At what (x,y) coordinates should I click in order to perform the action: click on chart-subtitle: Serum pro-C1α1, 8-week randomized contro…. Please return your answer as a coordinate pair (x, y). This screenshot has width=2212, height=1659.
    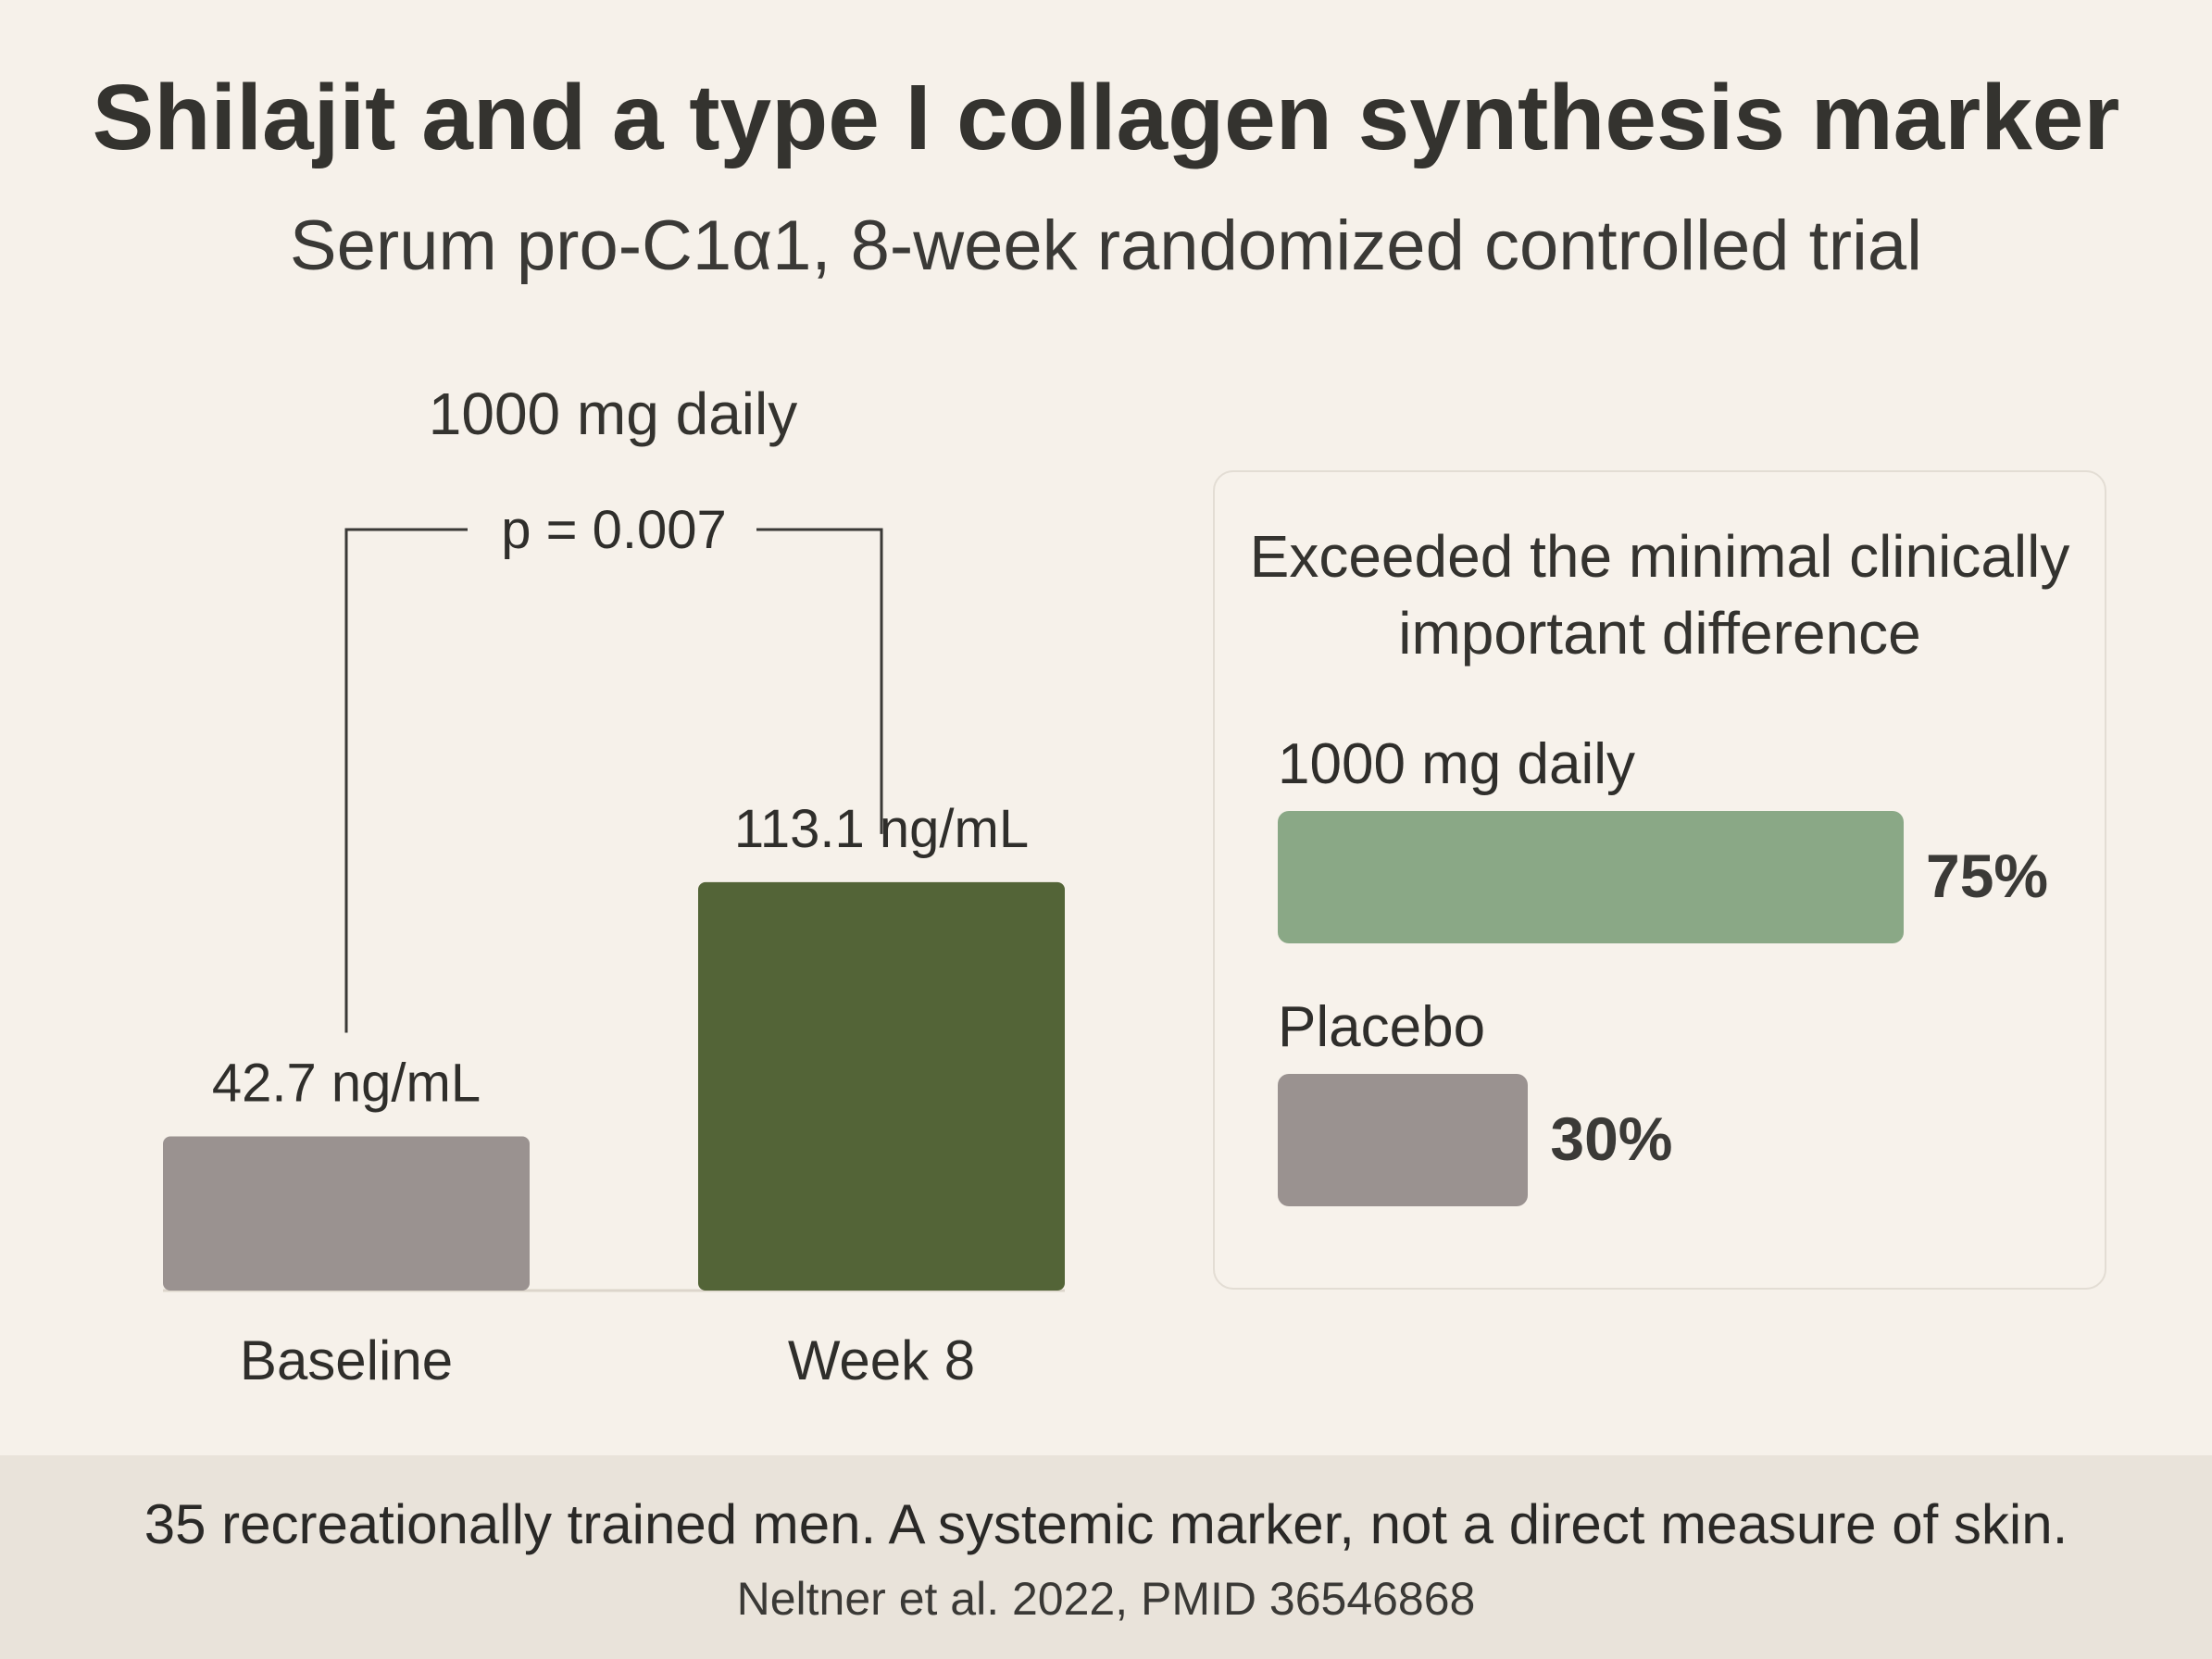
    Looking at the image, I should click on (1106, 245).